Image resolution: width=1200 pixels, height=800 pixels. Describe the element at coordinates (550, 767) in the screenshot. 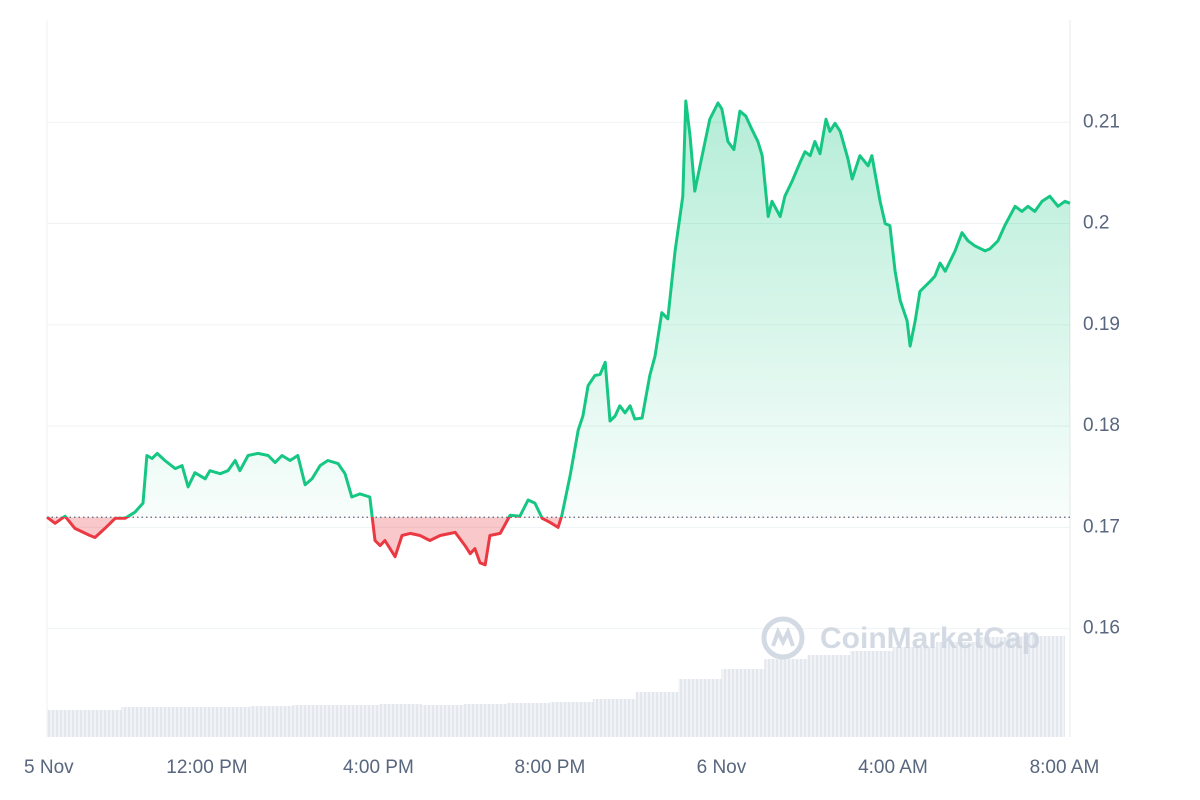

I see `x-tick-label: 8:00 PM` at that location.